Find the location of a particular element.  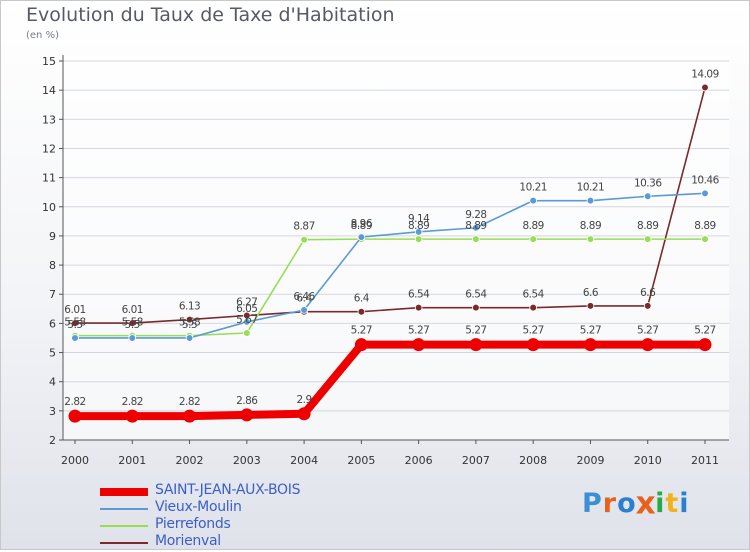

data-label: 2.9 is located at coordinates (303, 400).